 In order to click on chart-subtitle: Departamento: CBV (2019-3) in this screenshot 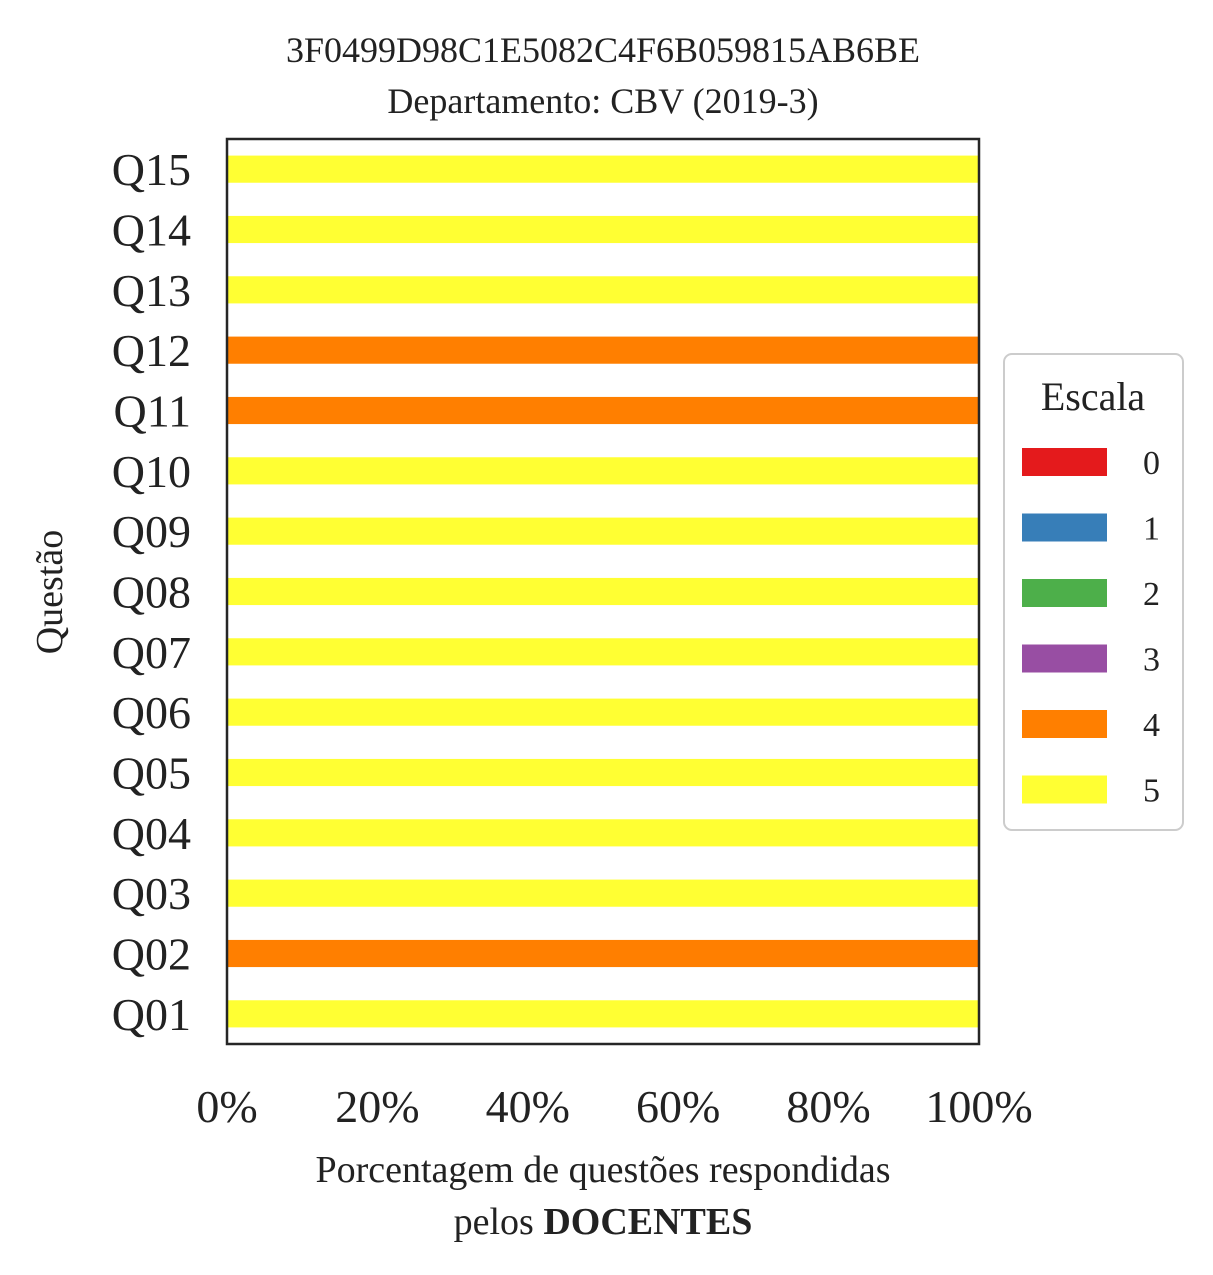, I will do `click(602, 101)`.